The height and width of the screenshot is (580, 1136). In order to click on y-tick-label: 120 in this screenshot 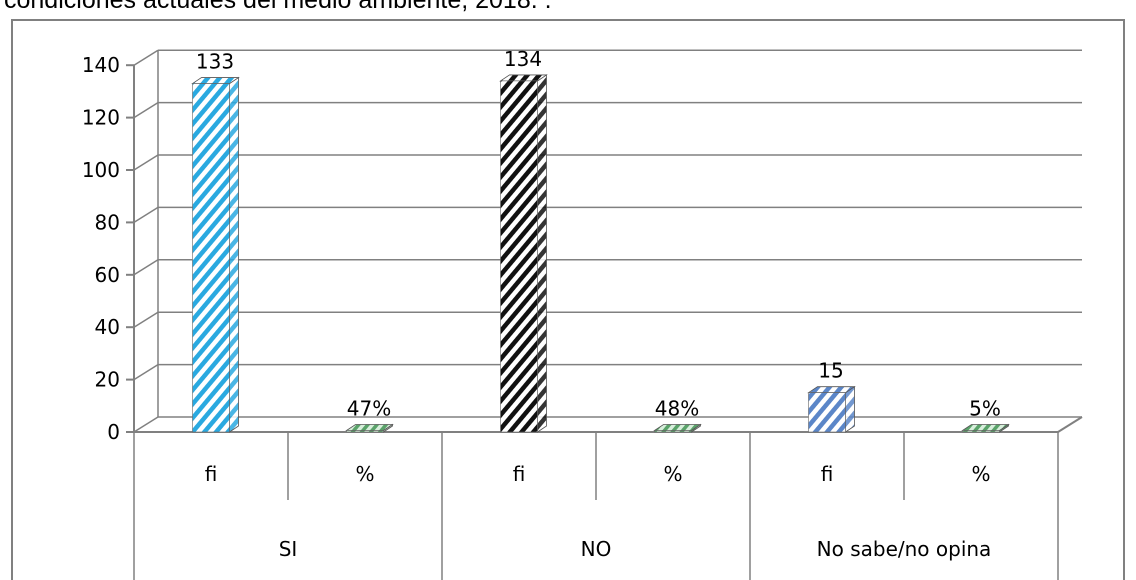, I will do `click(101, 118)`.